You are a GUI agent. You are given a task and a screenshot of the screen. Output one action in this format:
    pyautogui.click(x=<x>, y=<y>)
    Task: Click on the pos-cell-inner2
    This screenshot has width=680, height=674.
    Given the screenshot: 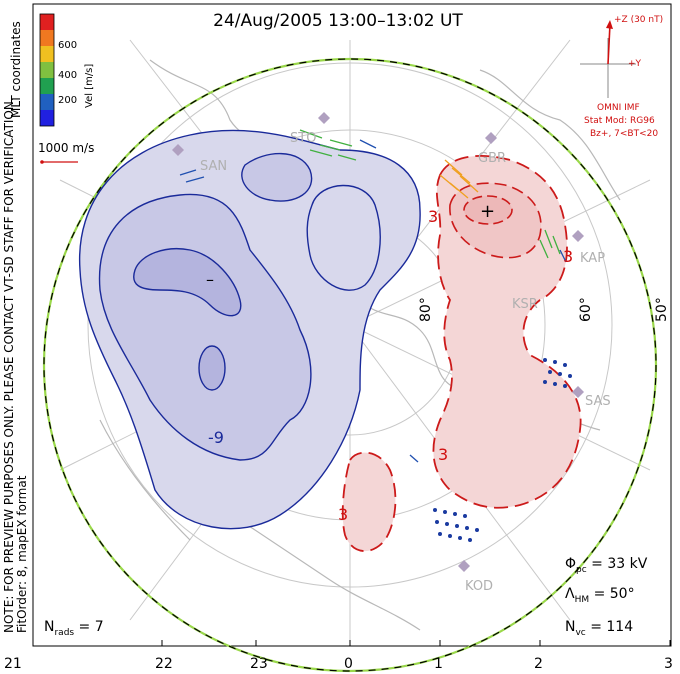 What is the action you would take?
    pyautogui.click(x=488, y=210)
    